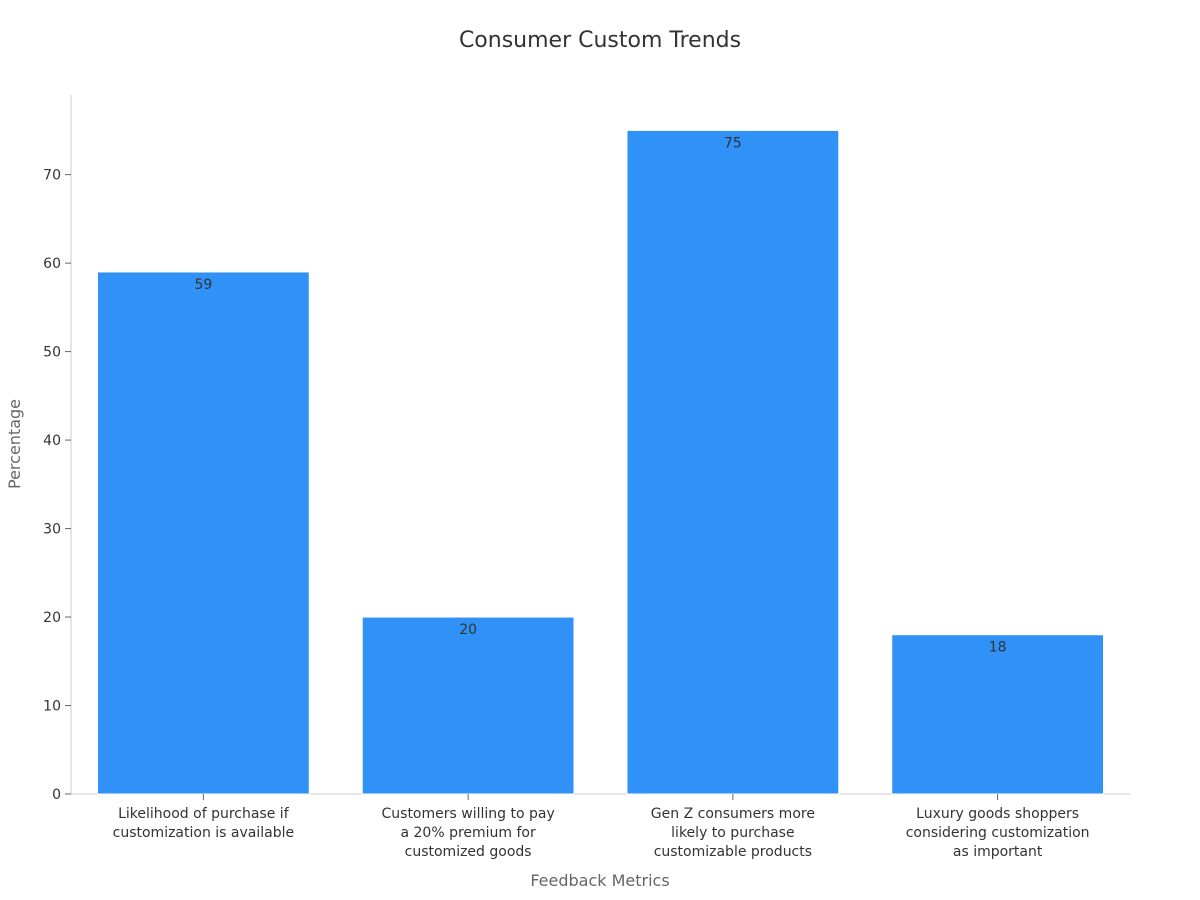  Describe the element at coordinates (52, 618) in the screenshot. I see `y-tick-label: 20` at that location.